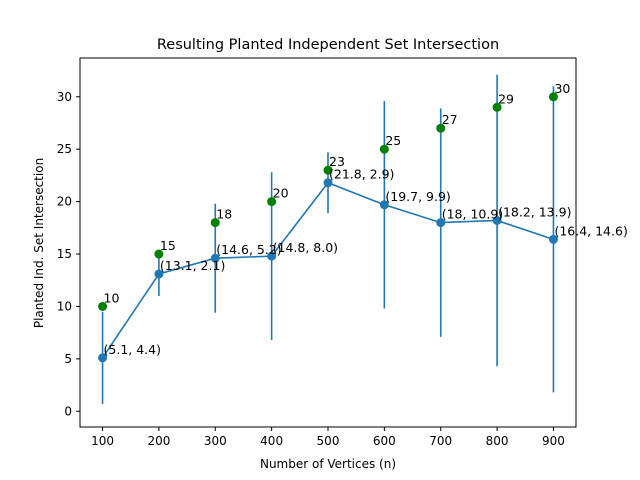 The height and width of the screenshot is (480, 640). What do you see at coordinates (562, 88) in the screenshot?
I see `planted-data-label: 30` at bounding box center [562, 88].